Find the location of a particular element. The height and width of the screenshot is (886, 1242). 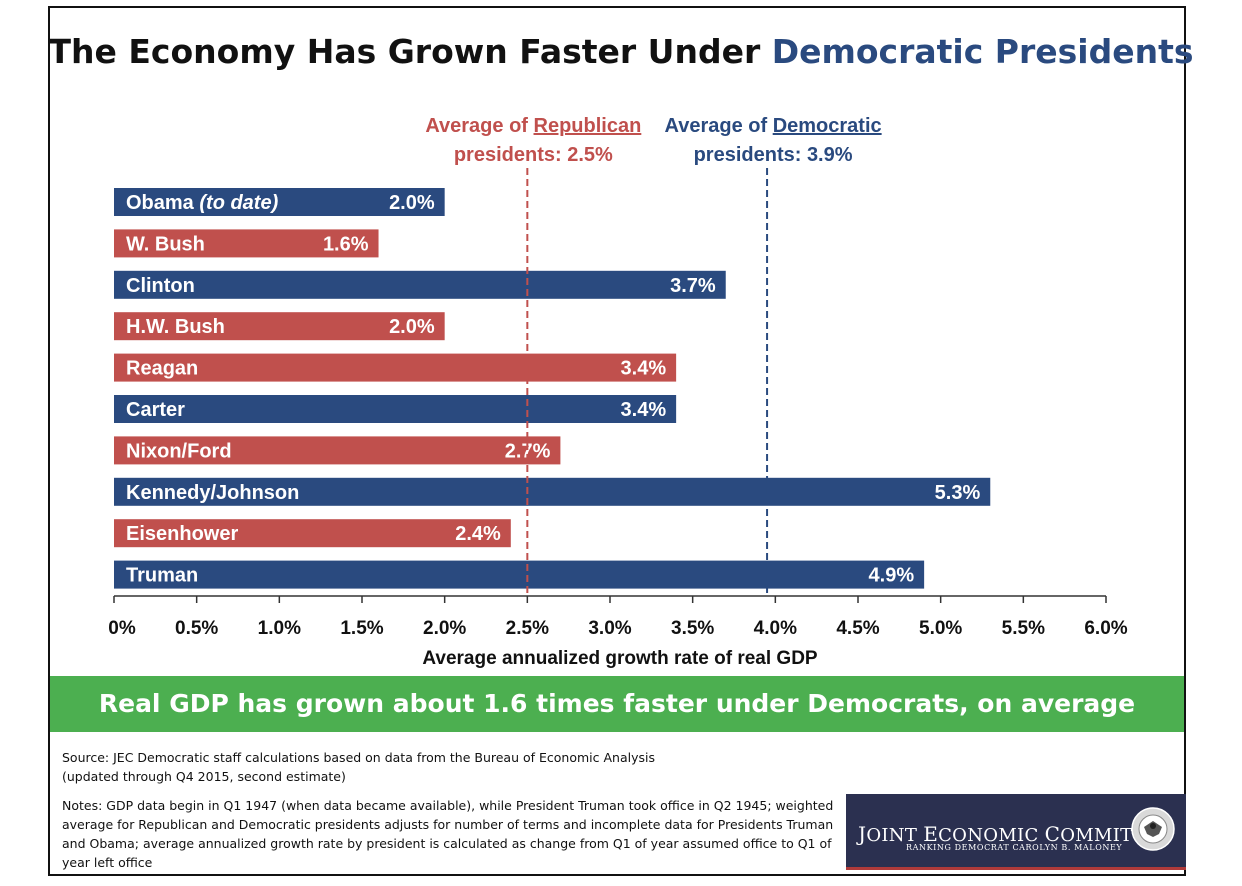

bar-label: W. Bush is located at coordinates (165, 244).